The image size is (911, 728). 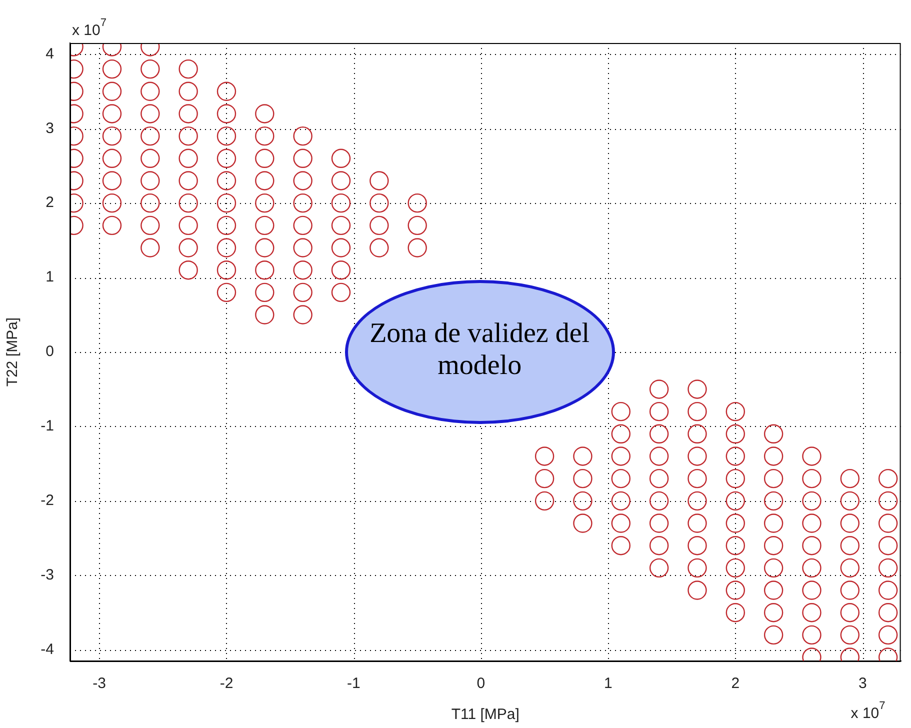 I want to click on x-tick-label: -2, so click(x=227, y=683).